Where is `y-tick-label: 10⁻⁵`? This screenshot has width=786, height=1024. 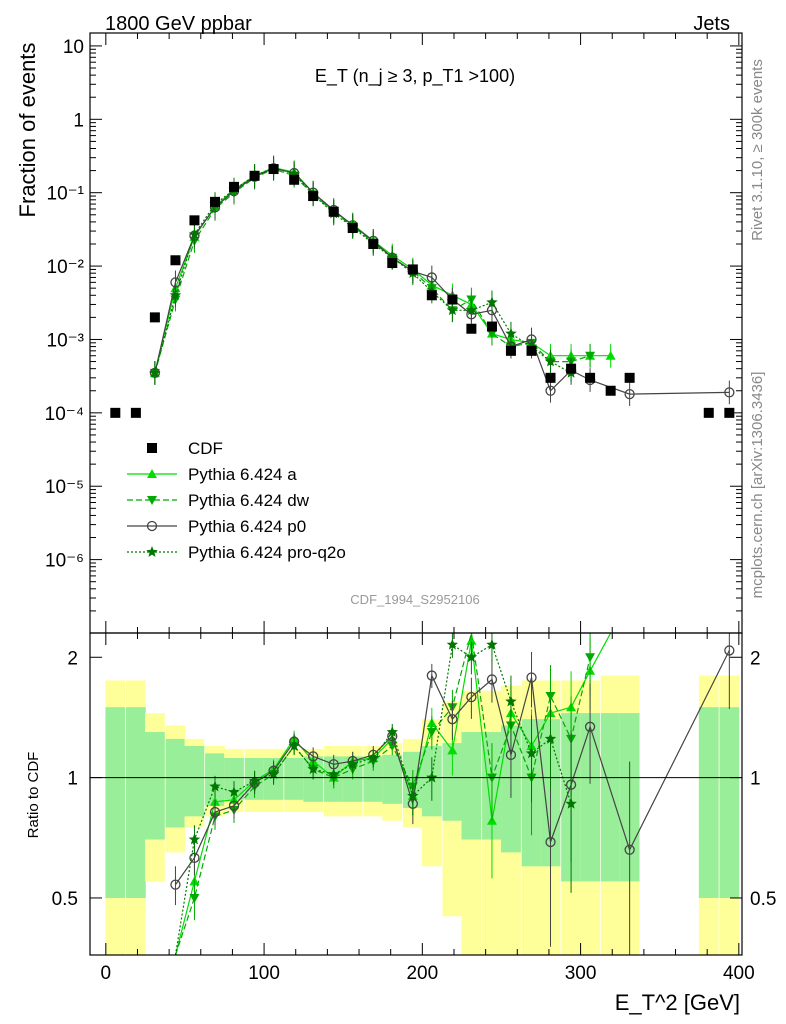
y-tick-label: 10⁻⁵ is located at coordinates (64, 487).